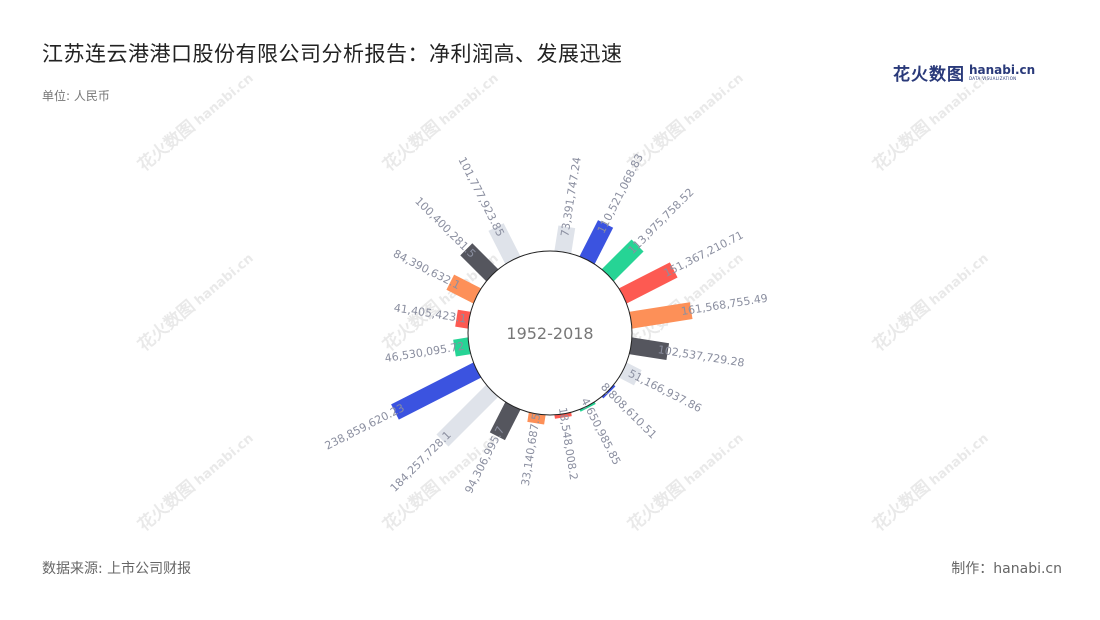  What do you see at coordinates (426, 269) in the screenshot?
I see `bar-value-label: 84,390,632.1` at bounding box center [426, 269].